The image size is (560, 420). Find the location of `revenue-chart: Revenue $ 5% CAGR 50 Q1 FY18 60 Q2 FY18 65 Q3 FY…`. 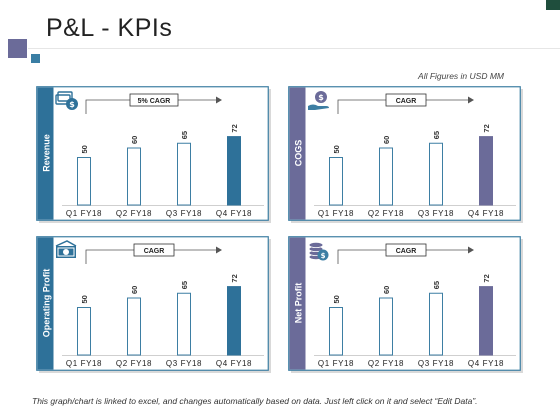

revenue-chart: Revenue $ 5% CAGR 50 Q1 FY18 60 Q2 FY18 65 Q3 FY… is located at coordinates (153, 154).